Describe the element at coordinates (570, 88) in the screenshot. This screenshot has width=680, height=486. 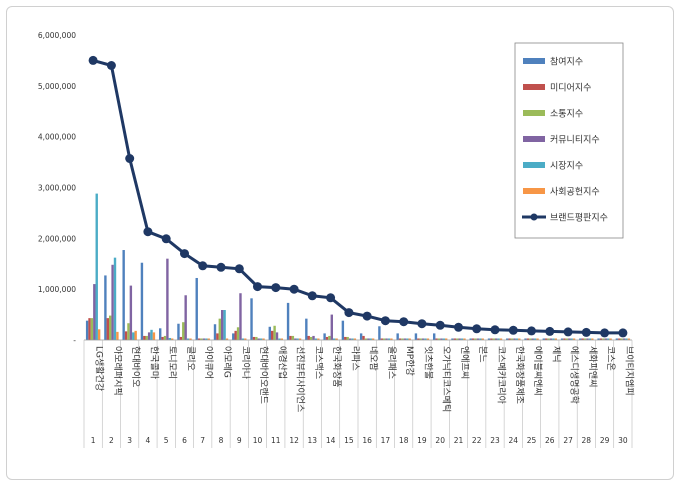
I see `legend-label: 미디어지수` at that location.